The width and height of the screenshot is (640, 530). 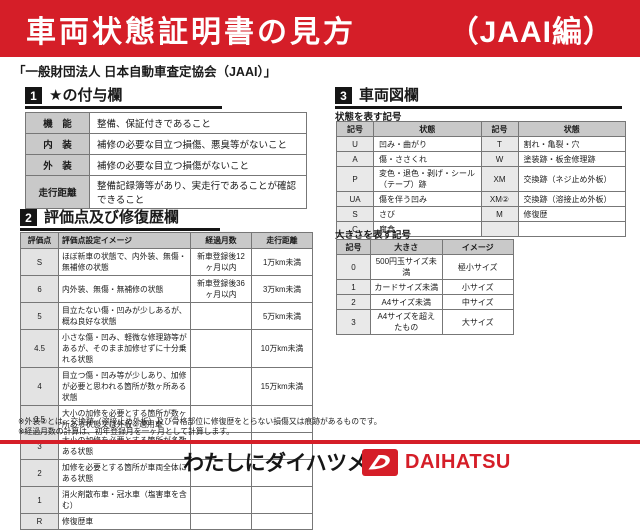 I want to click on table-cell: 1万km未満, so click(x=282, y=262).